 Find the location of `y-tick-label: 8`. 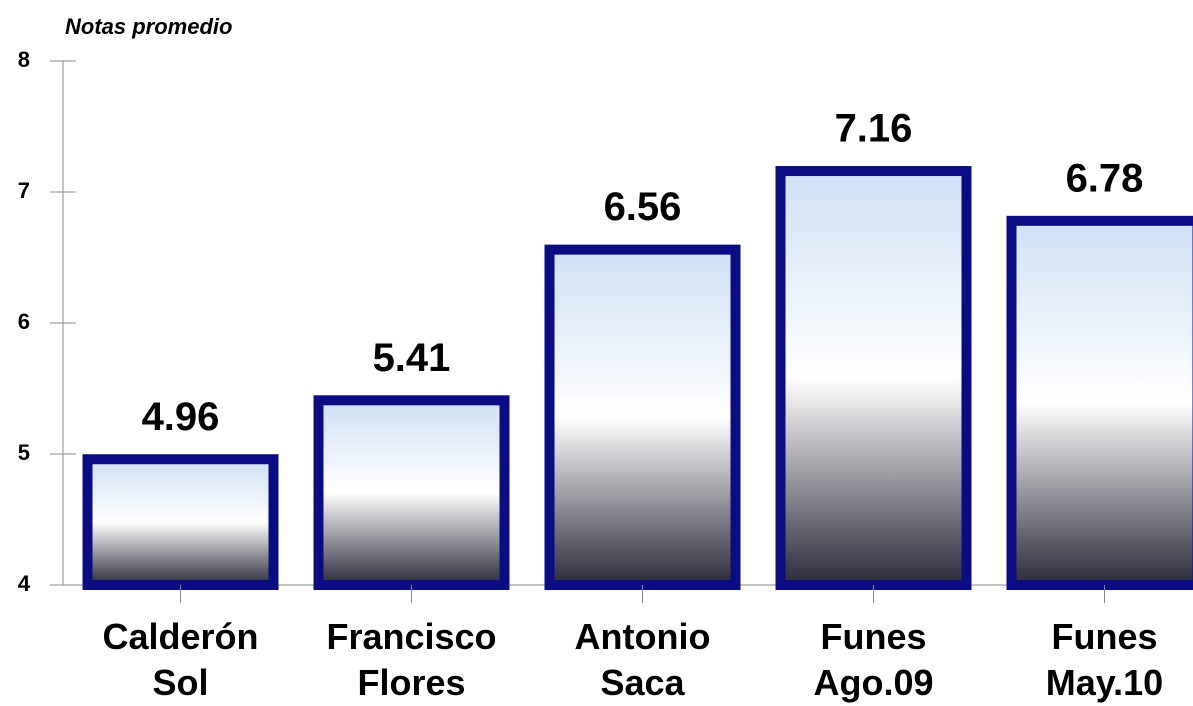

y-tick-label: 8 is located at coordinates (24, 59).